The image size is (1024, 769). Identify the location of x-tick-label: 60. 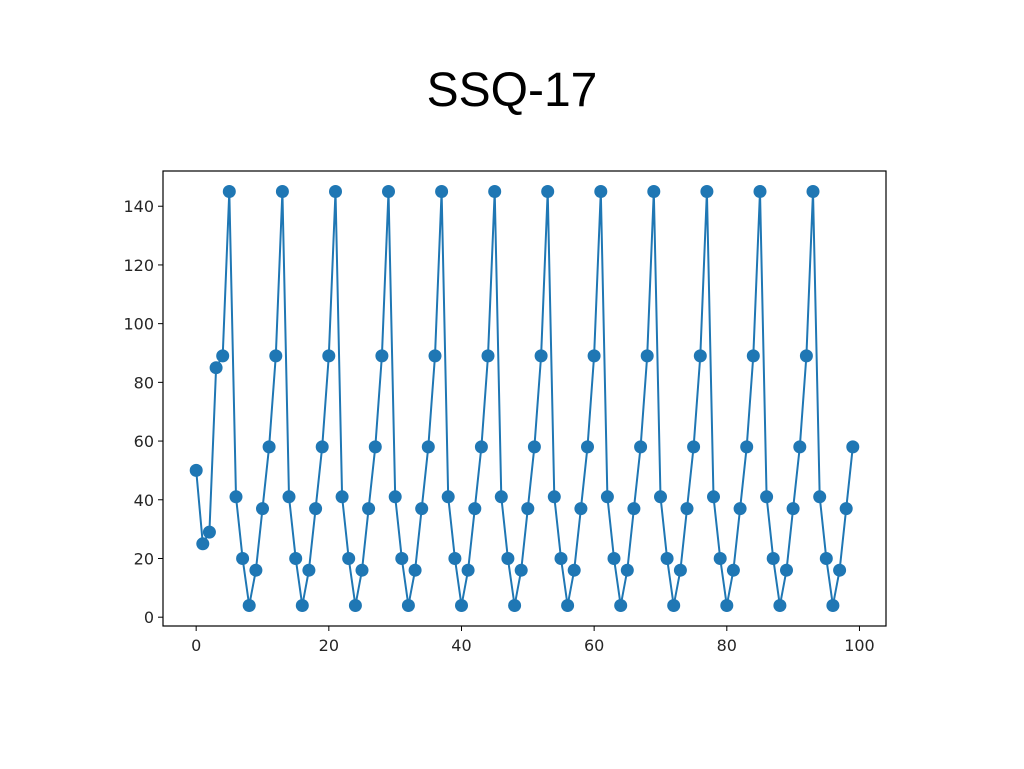
(594, 645).